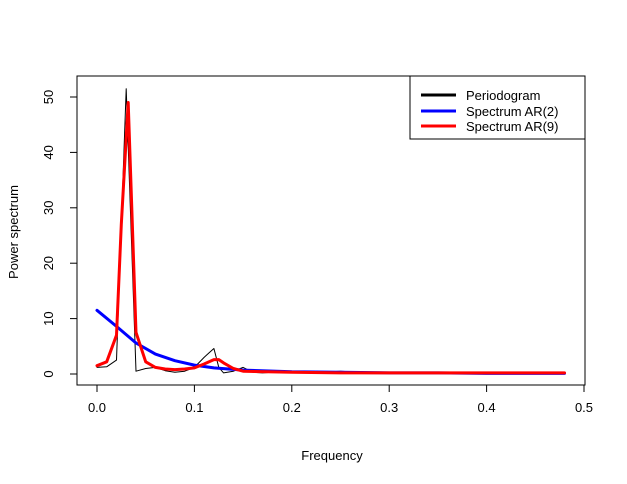 The image size is (627, 484). I want to click on y-axis-title: Power spectrum, so click(13, 232).